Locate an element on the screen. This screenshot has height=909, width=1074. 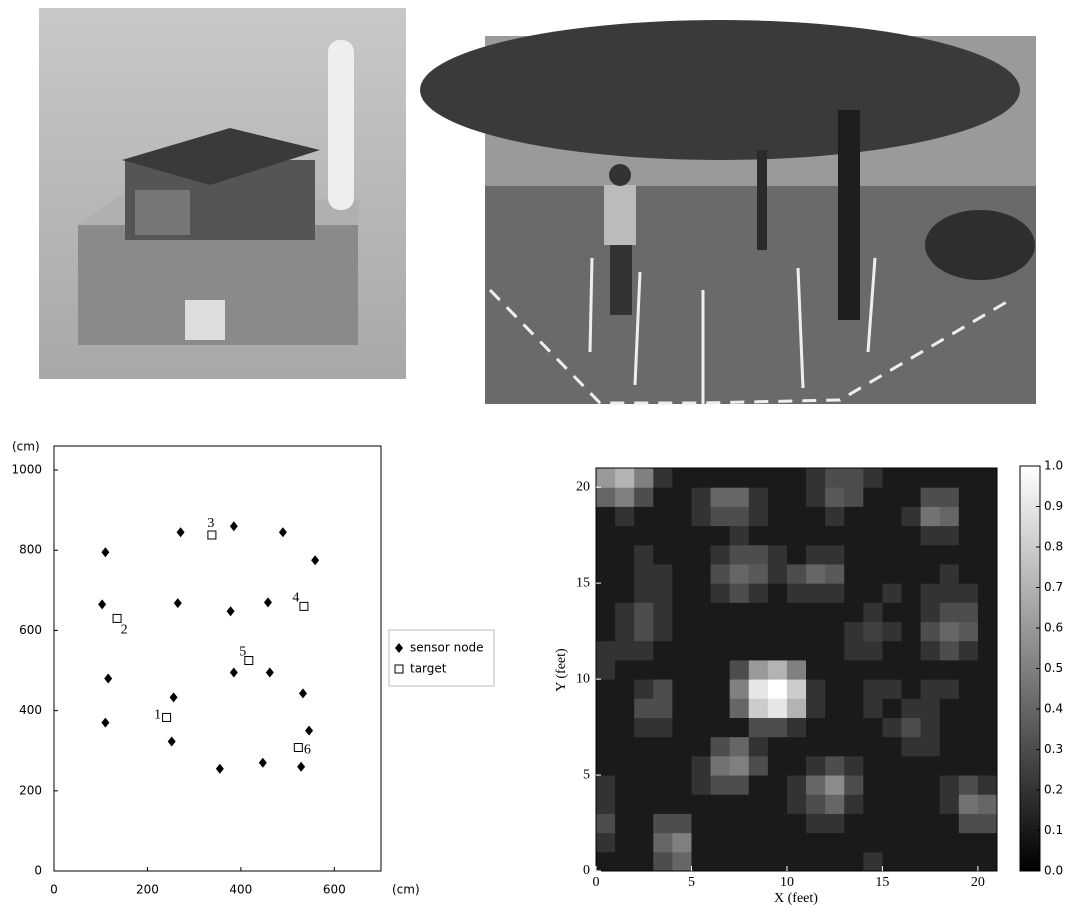
colorbar-tick-label: 0.8 is located at coordinates (1053, 547).